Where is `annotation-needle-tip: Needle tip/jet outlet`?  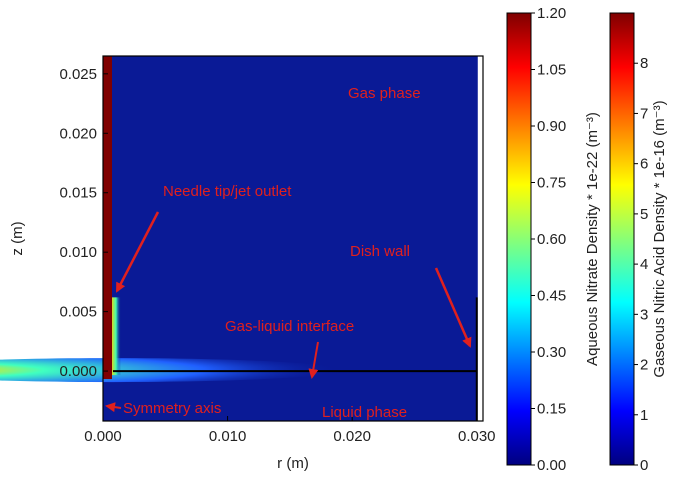
annotation-needle-tip: Needle tip/jet outlet is located at coordinates (227, 191).